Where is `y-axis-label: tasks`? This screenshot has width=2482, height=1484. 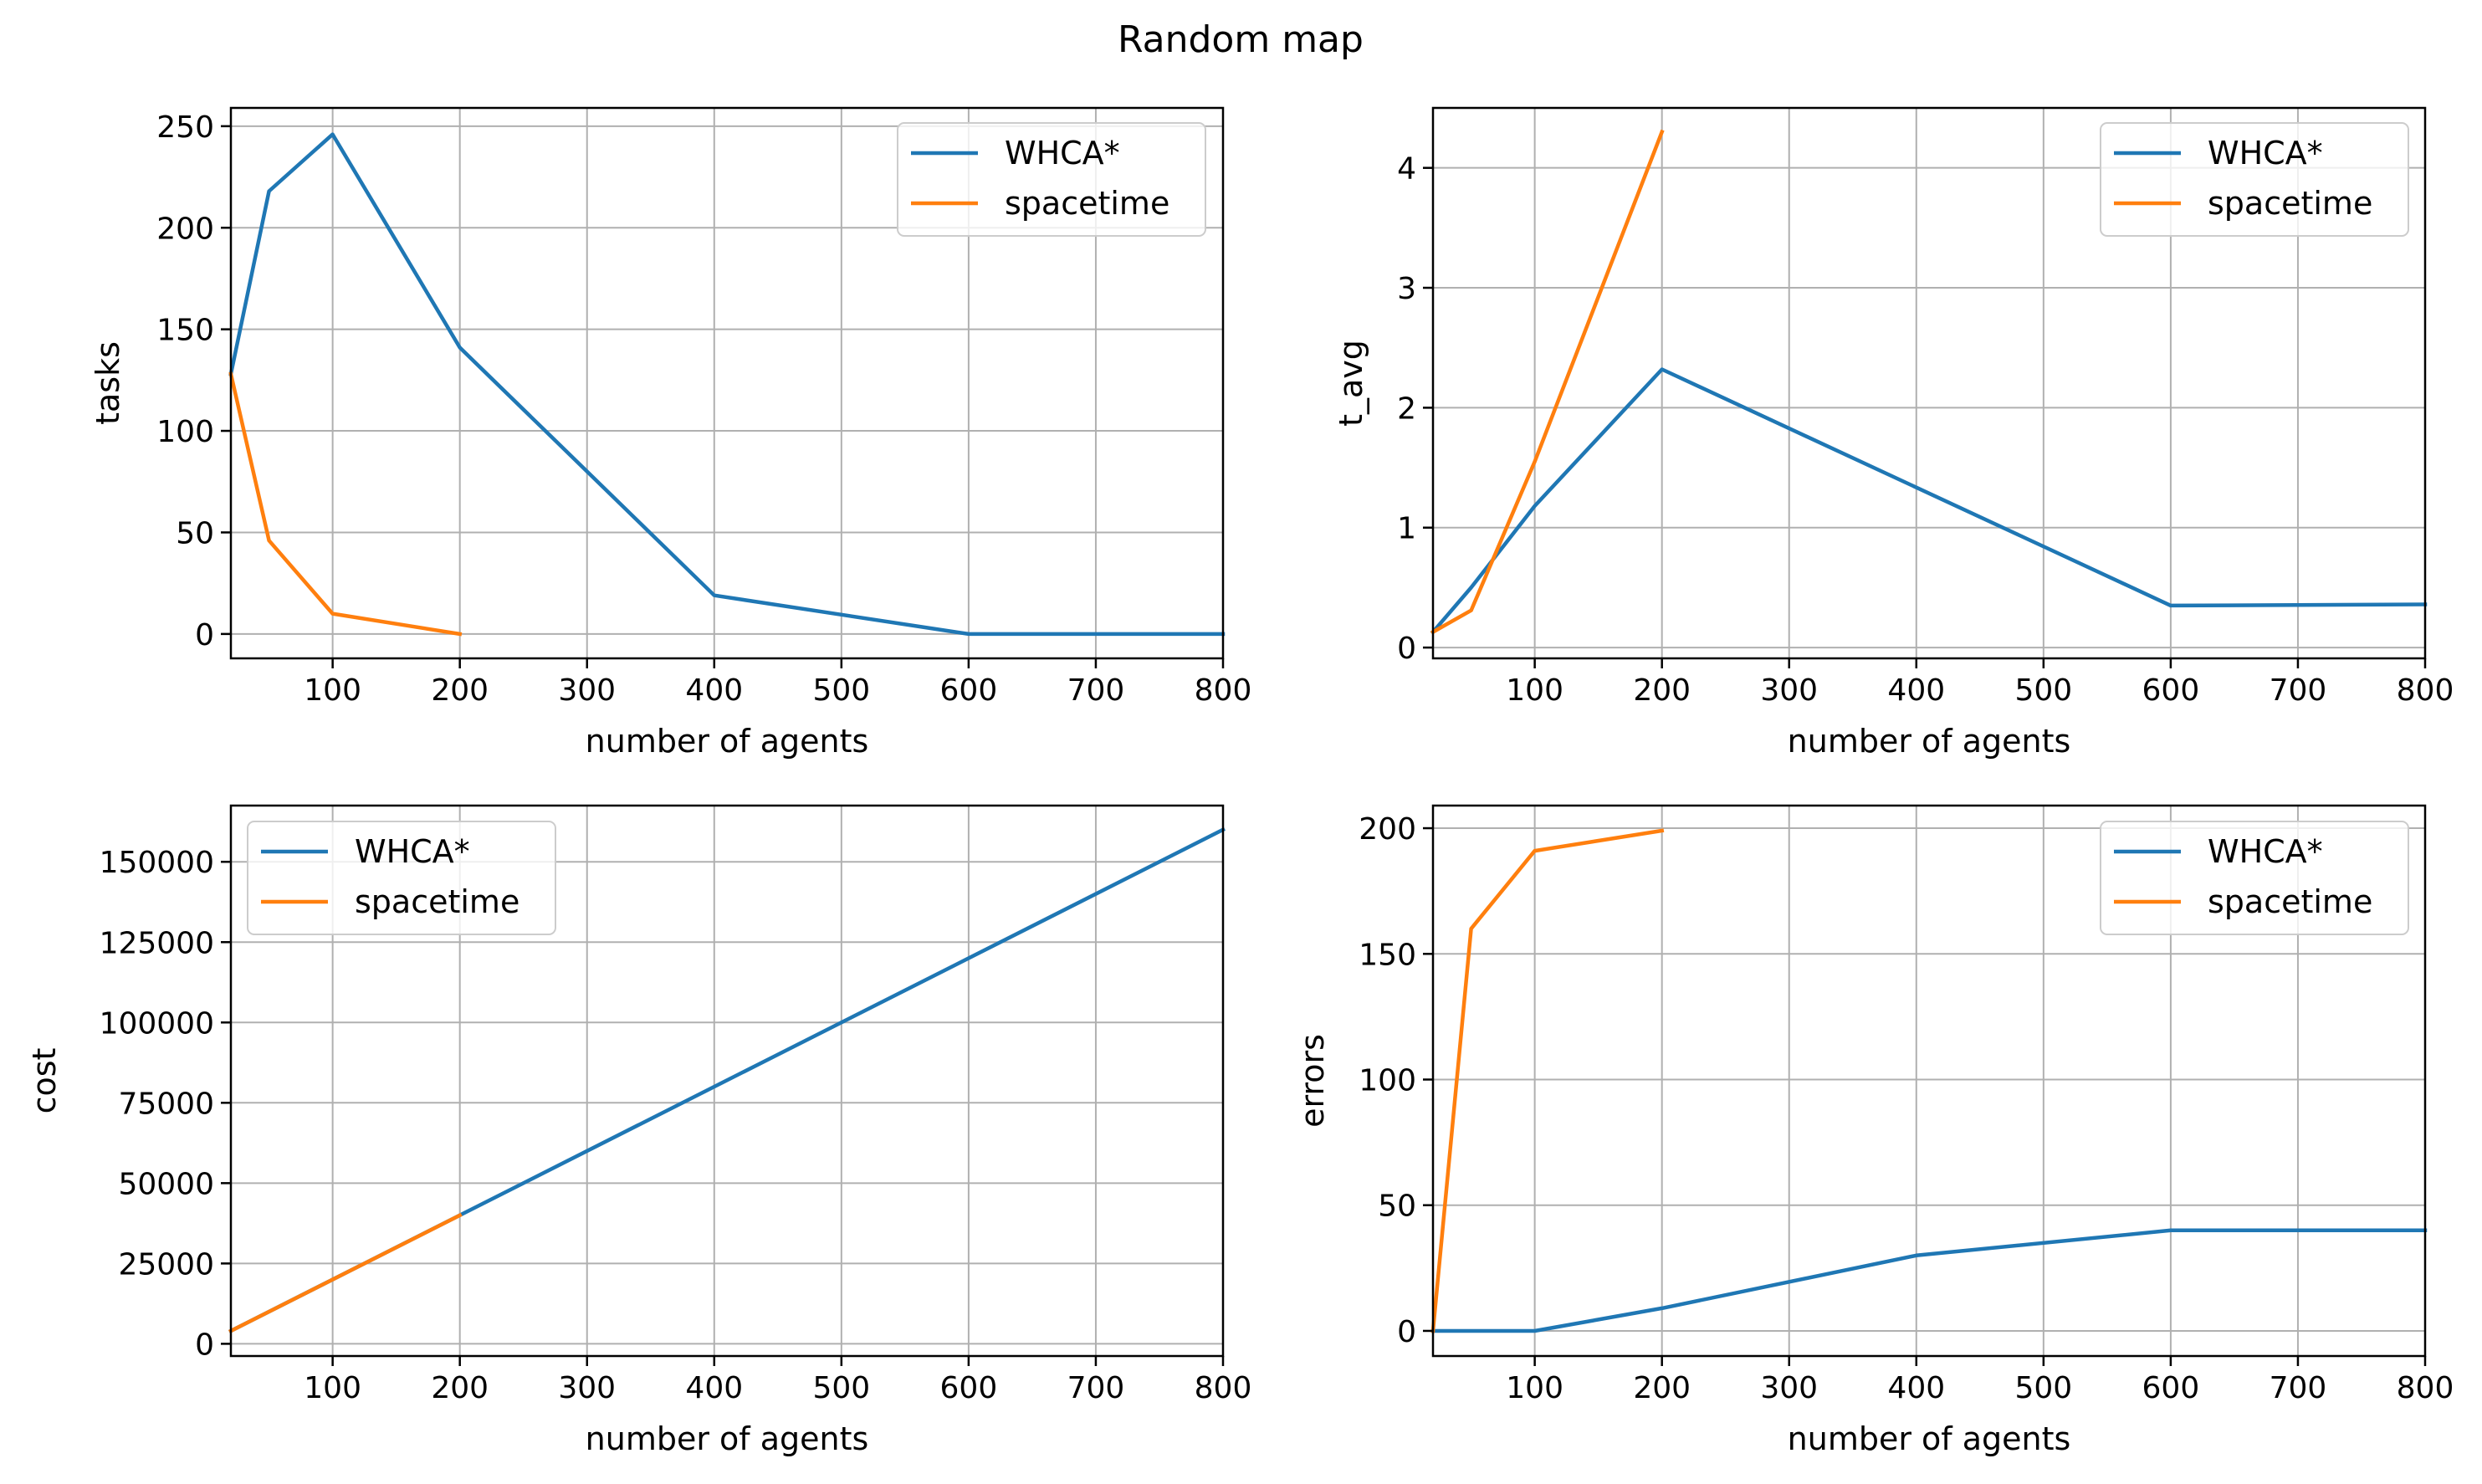 y-axis-label: tasks is located at coordinates (108, 383).